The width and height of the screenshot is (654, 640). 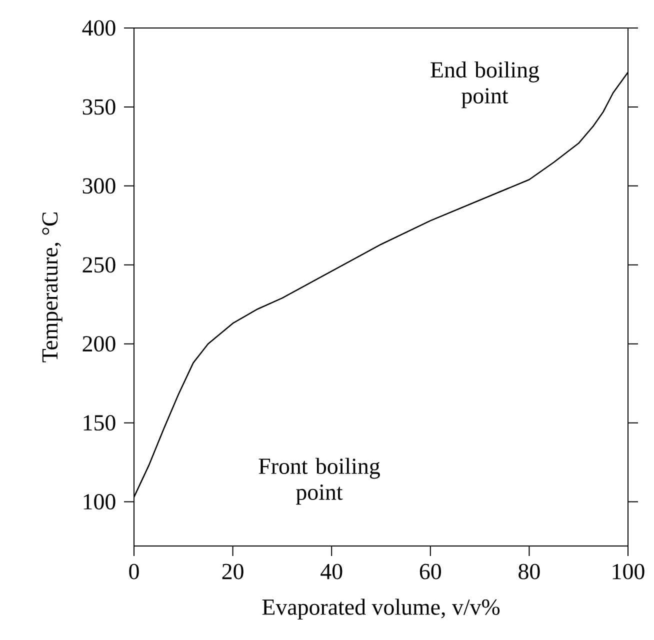 What do you see at coordinates (319, 481) in the screenshot?
I see `annotation: Front boiling point` at bounding box center [319, 481].